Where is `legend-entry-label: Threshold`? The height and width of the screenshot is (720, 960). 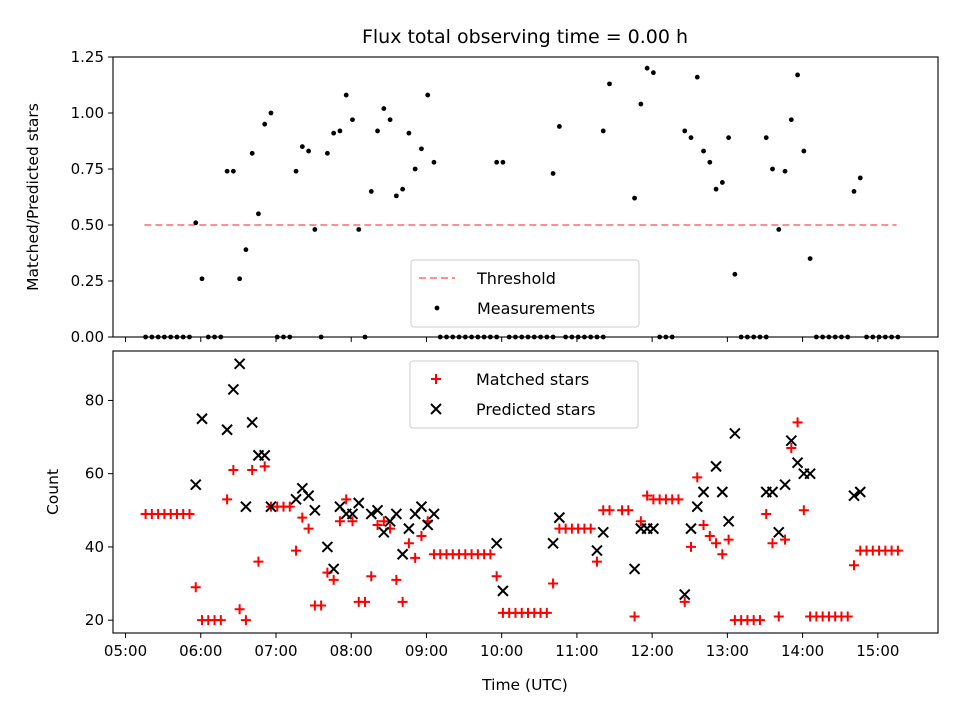 legend-entry-label: Threshold is located at coordinates (516, 278).